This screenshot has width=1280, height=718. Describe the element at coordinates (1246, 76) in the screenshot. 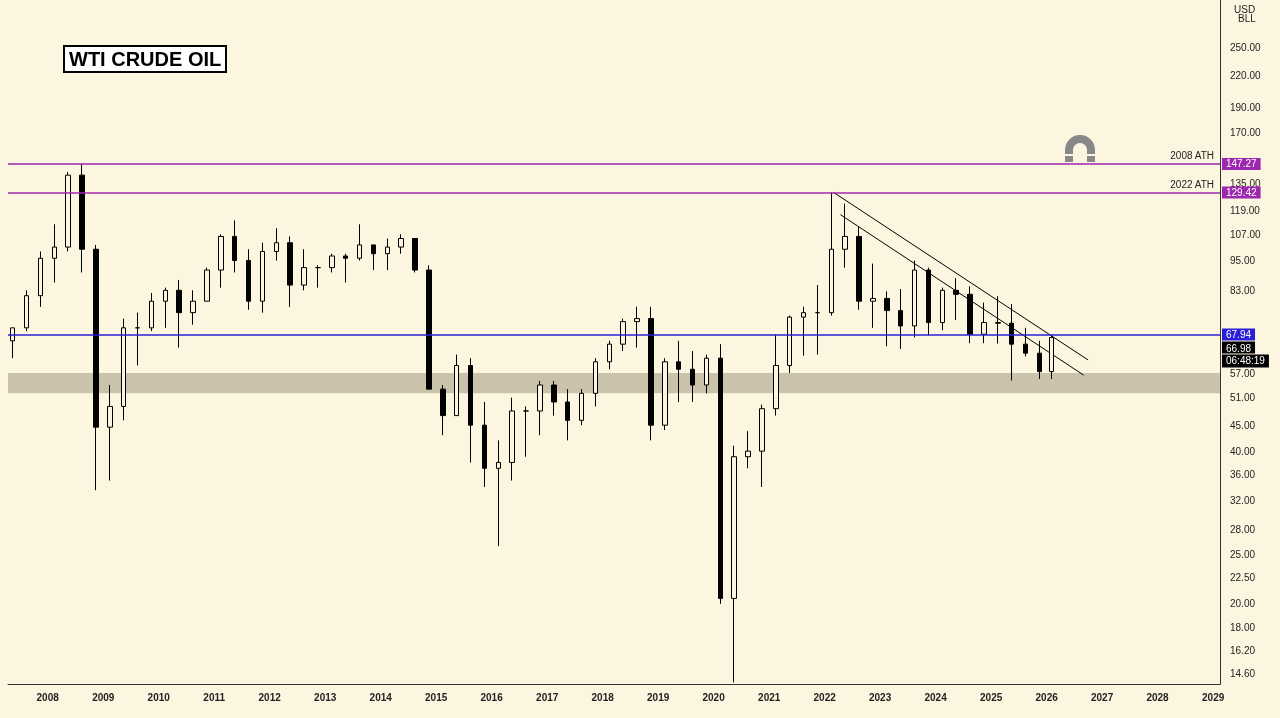

I see `y-tick-label: 220.00` at that location.